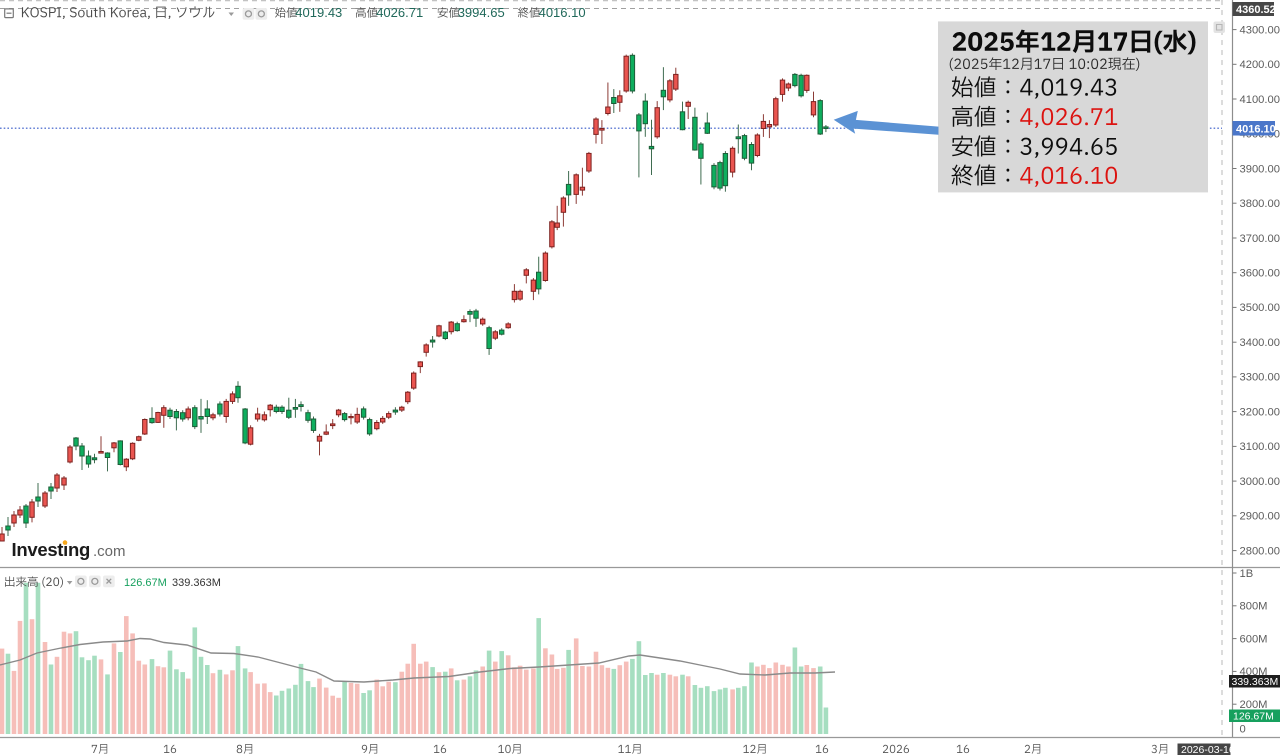 Image resolution: width=1280 pixels, height=755 pixels. What do you see at coordinates (1260, 204) in the screenshot?
I see `svg-text: 3800.00` at bounding box center [1260, 204].